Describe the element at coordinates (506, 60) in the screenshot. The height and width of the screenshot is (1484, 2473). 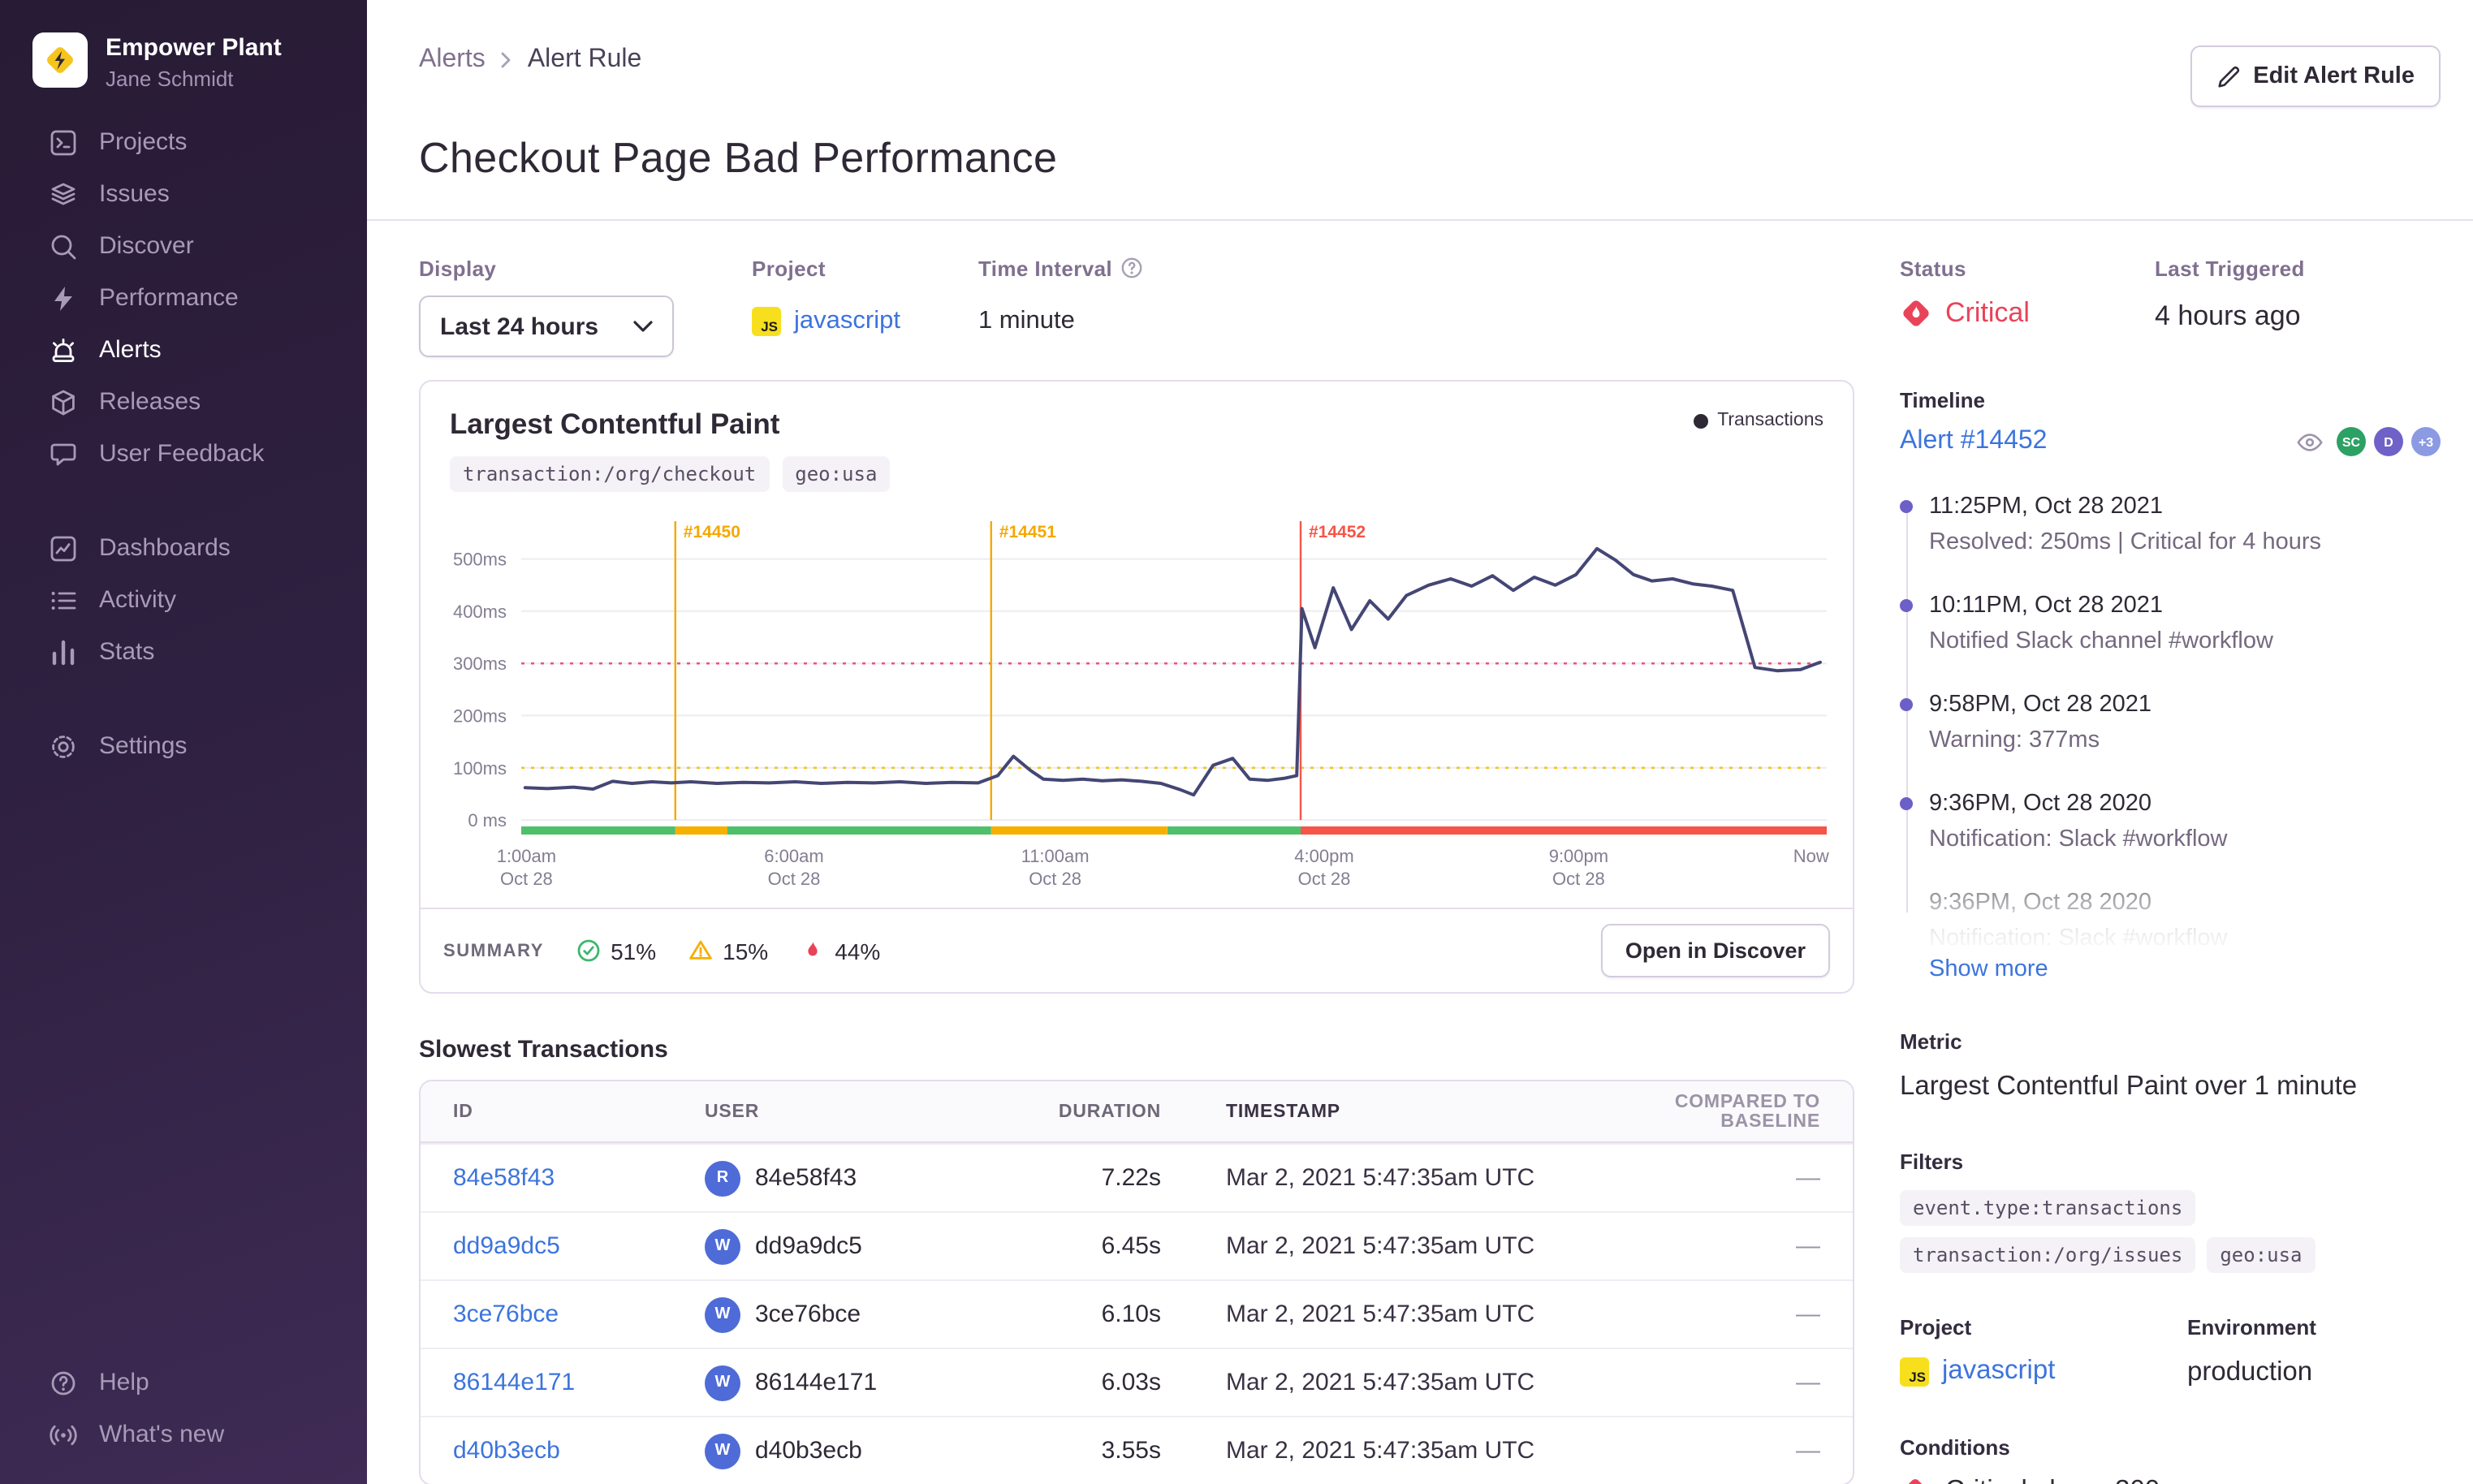
I see `chevron-right-icon` at that location.